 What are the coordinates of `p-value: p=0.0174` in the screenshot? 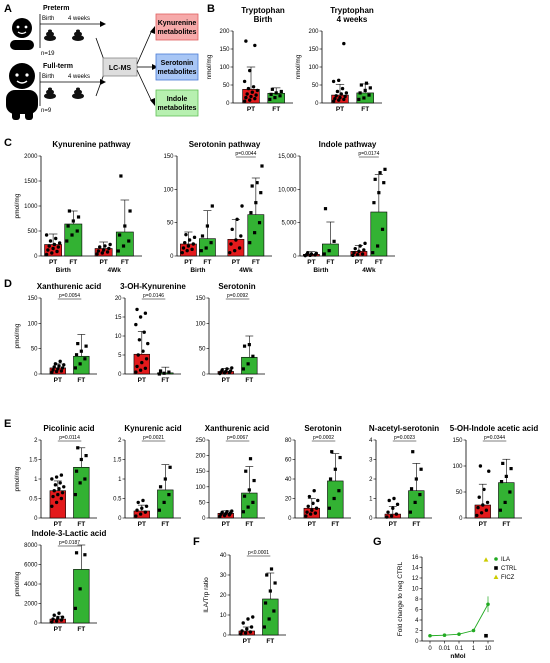 It's located at (368, 154).